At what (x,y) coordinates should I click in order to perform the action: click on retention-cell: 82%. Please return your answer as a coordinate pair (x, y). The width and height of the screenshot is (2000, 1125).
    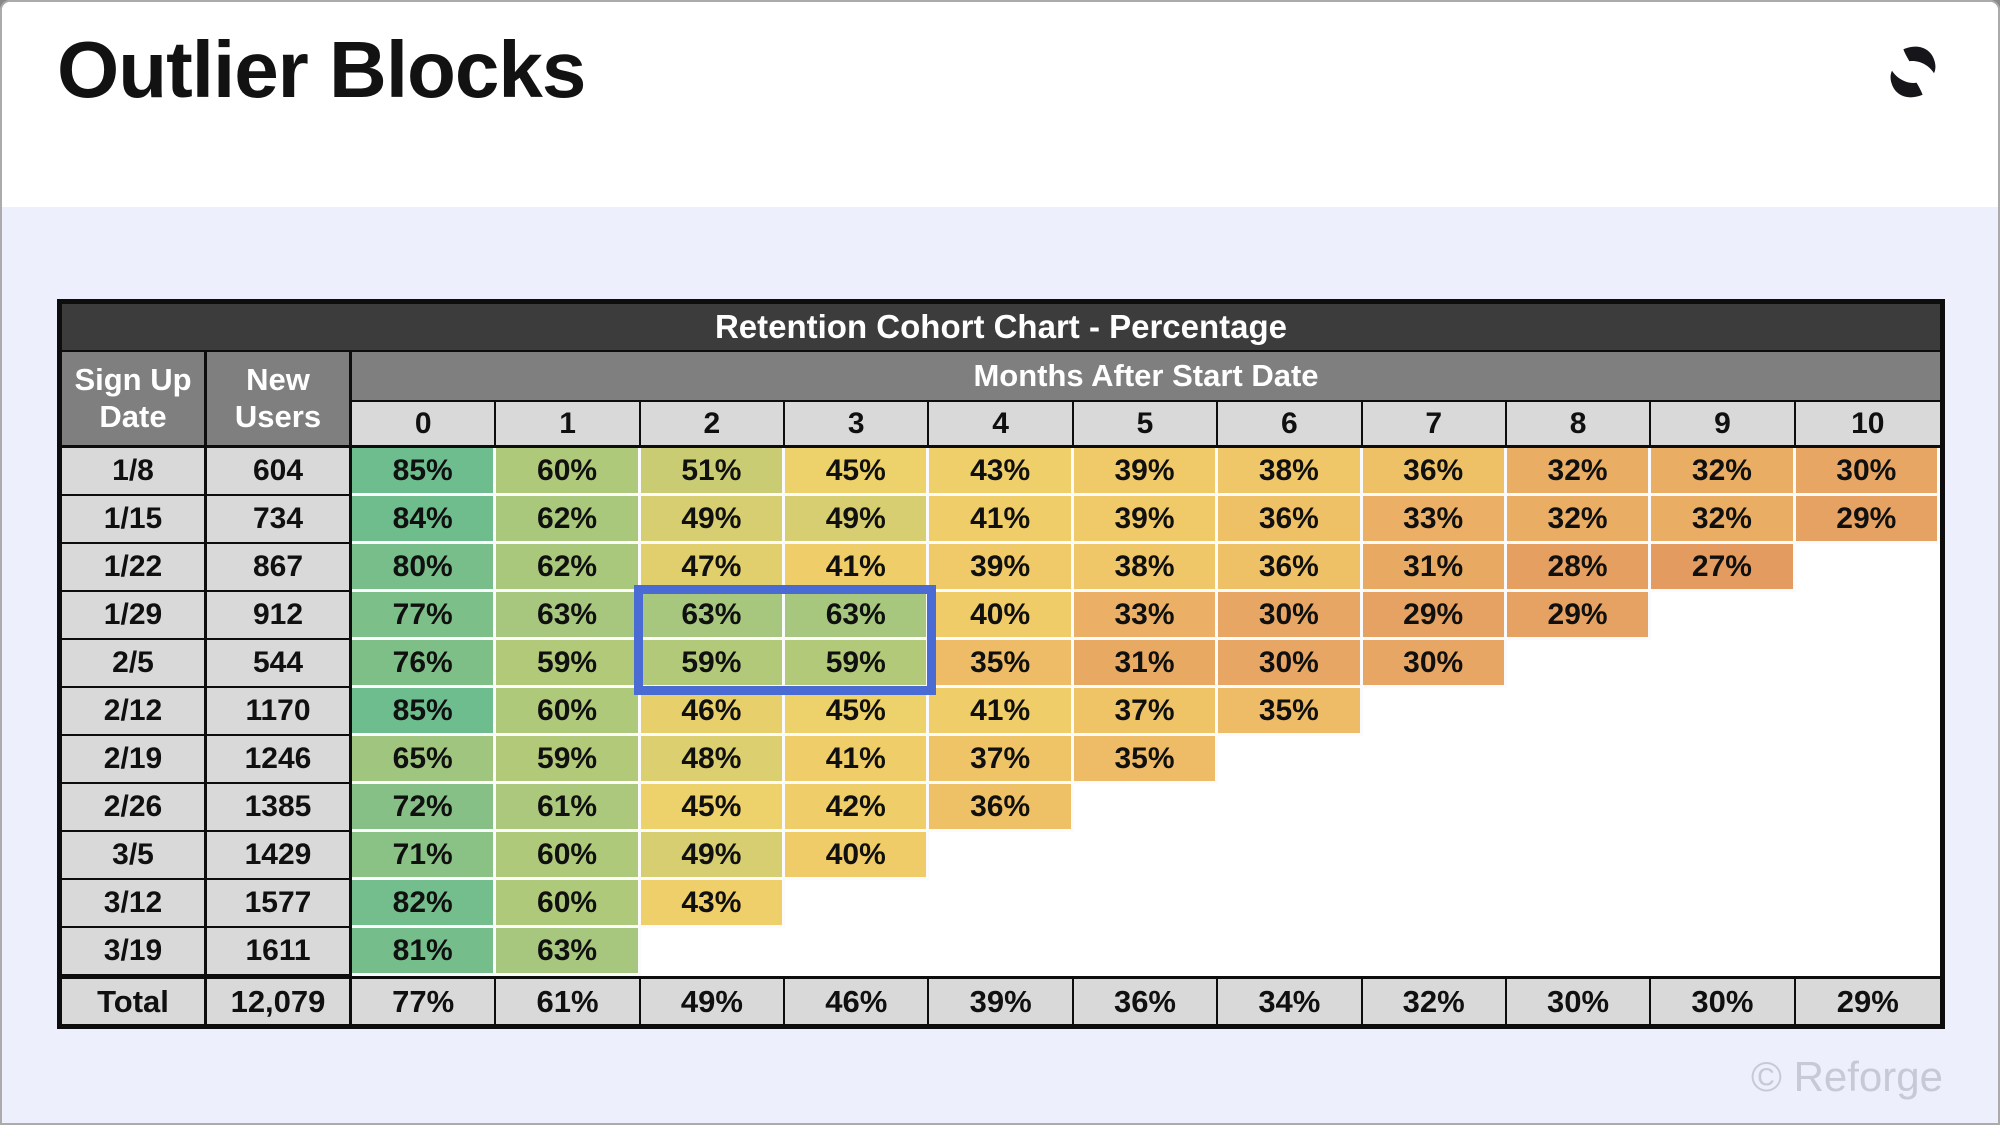
    Looking at the image, I should click on (424, 904).